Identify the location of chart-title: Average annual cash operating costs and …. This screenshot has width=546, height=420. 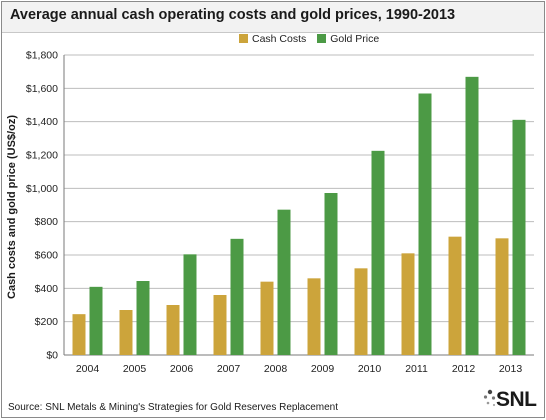
(233, 15).